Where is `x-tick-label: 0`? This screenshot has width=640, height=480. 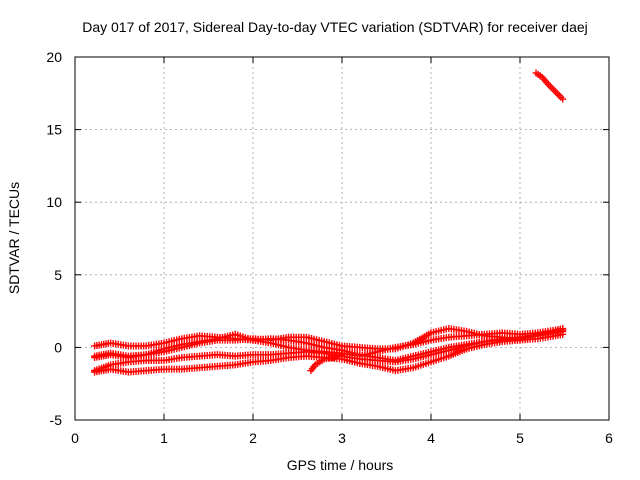 x-tick-label: 0 is located at coordinates (75, 438).